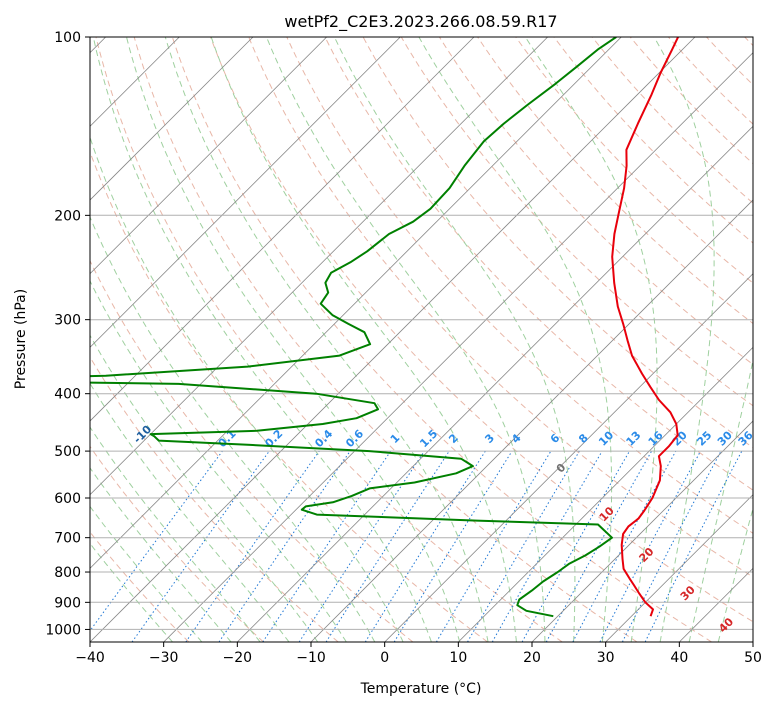  I want to click on y-tick-label: 400, so click(67, 395).